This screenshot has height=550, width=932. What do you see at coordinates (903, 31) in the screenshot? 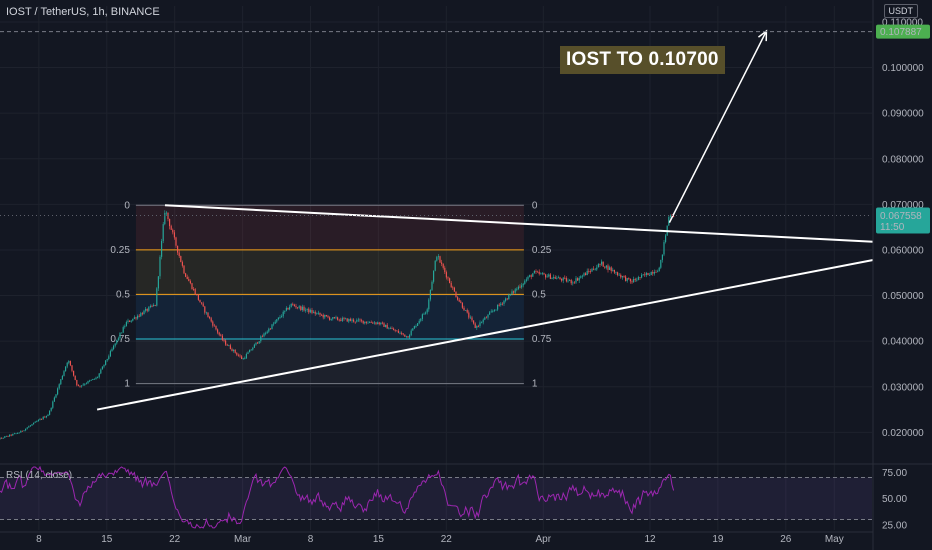
I see `target-price-tag` at bounding box center [903, 31].